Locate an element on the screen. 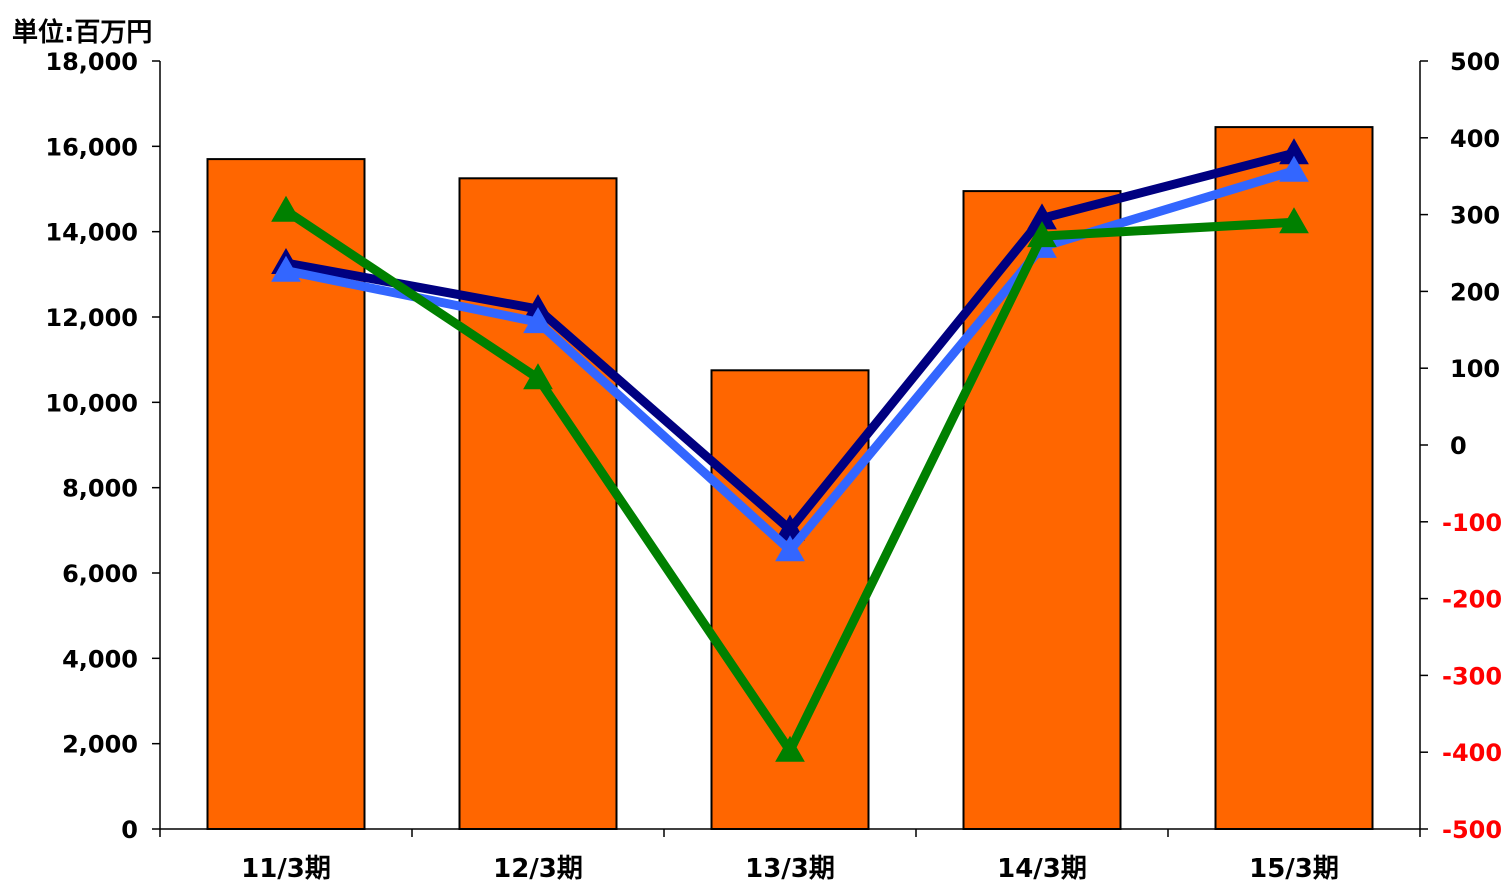 The height and width of the screenshot is (883, 1510). left-tick-label: 14,000 is located at coordinates (91, 233).